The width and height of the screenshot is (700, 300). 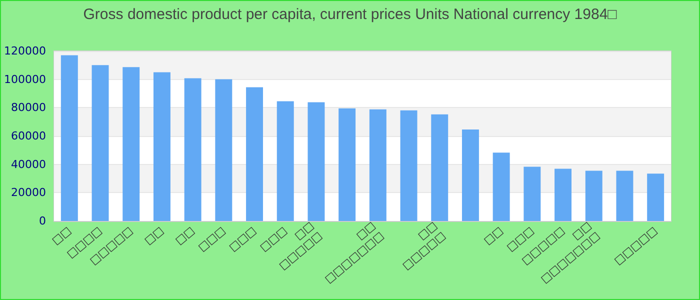 What do you see at coordinates (28, 107) in the screenshot?
I see `y-tick-label: 80000` at bounding box center [28, 107].